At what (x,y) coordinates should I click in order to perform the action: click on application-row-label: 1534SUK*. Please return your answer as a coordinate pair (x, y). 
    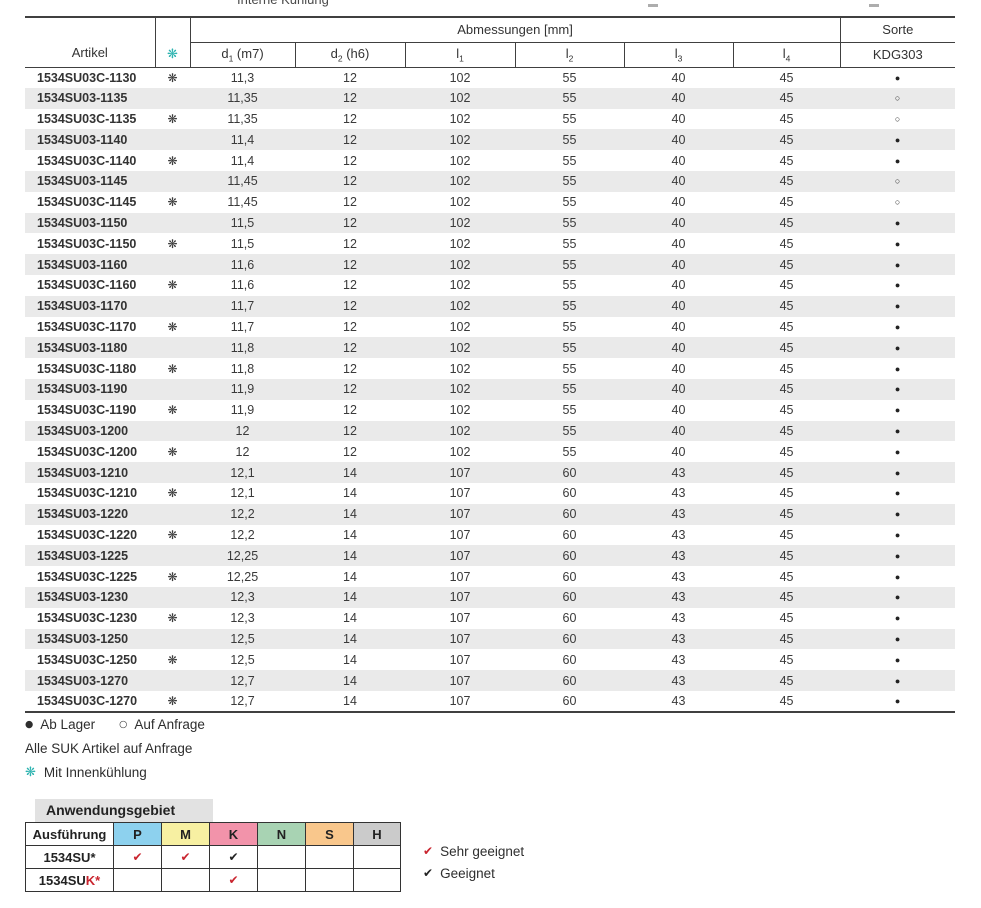
    Looking at the image, I should click on (69, 880).